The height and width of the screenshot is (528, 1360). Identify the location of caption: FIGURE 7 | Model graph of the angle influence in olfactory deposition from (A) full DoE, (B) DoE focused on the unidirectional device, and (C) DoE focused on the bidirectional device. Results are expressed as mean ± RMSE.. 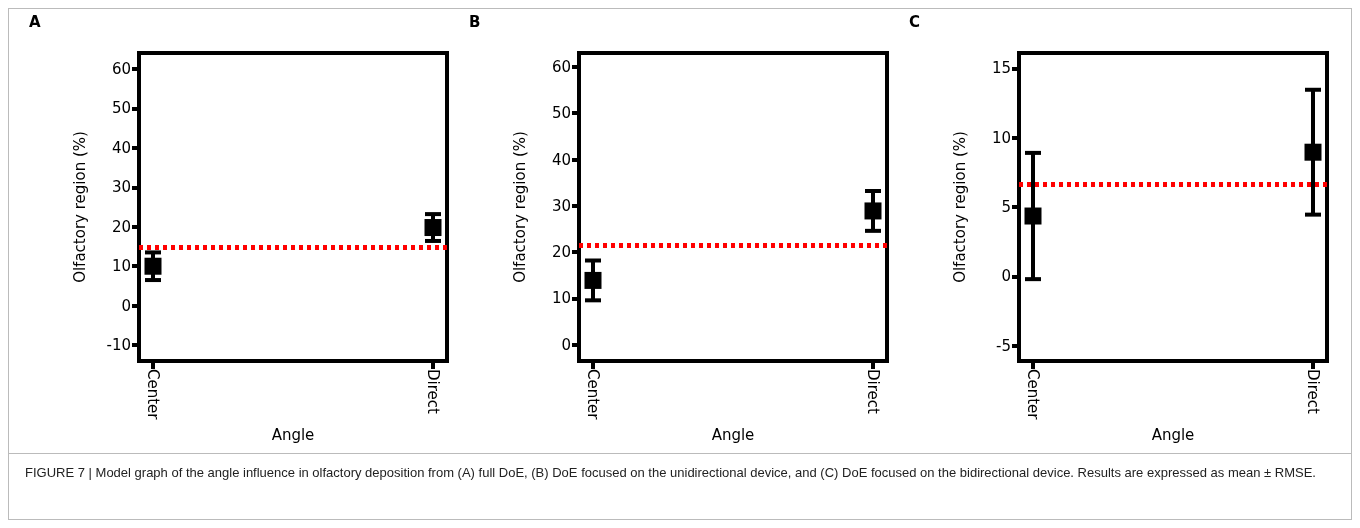
(671, 473).